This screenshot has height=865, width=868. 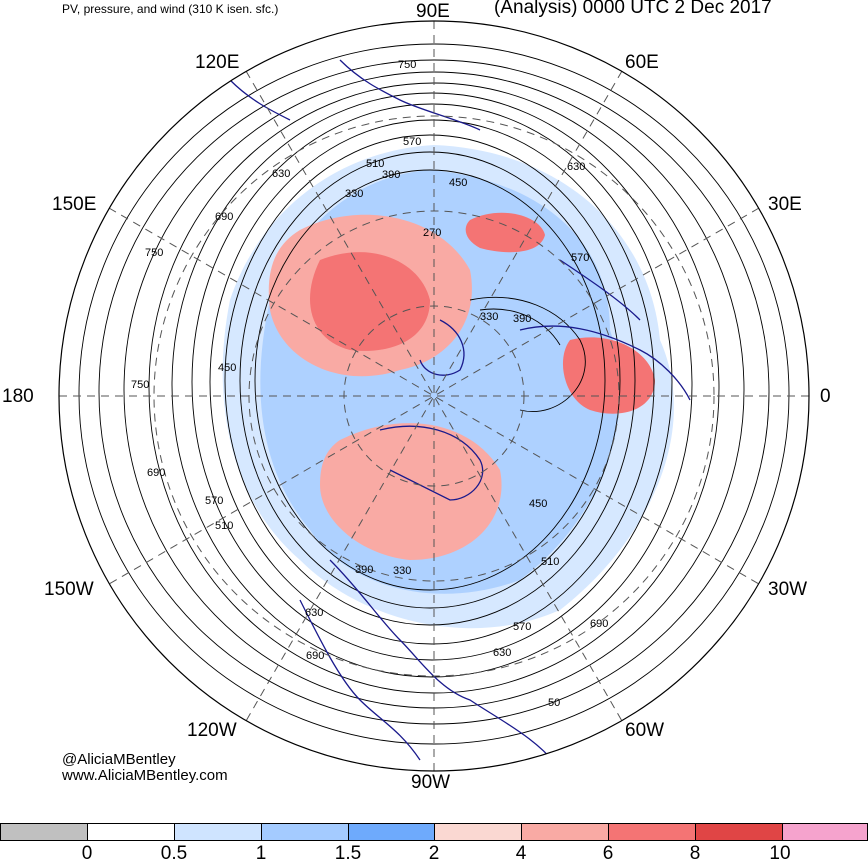 I want to click on colorbar-tick: 10, so click(x=780, y=853).